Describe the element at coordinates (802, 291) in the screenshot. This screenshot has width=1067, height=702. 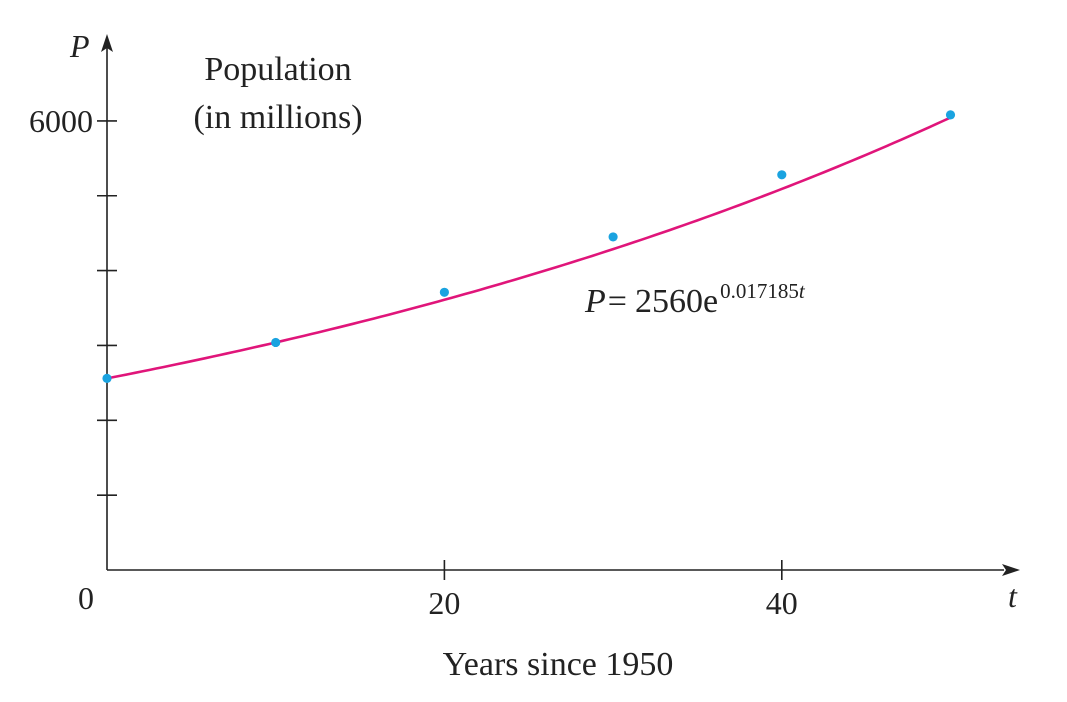
I see `equation-exponent-var: t` at that location.